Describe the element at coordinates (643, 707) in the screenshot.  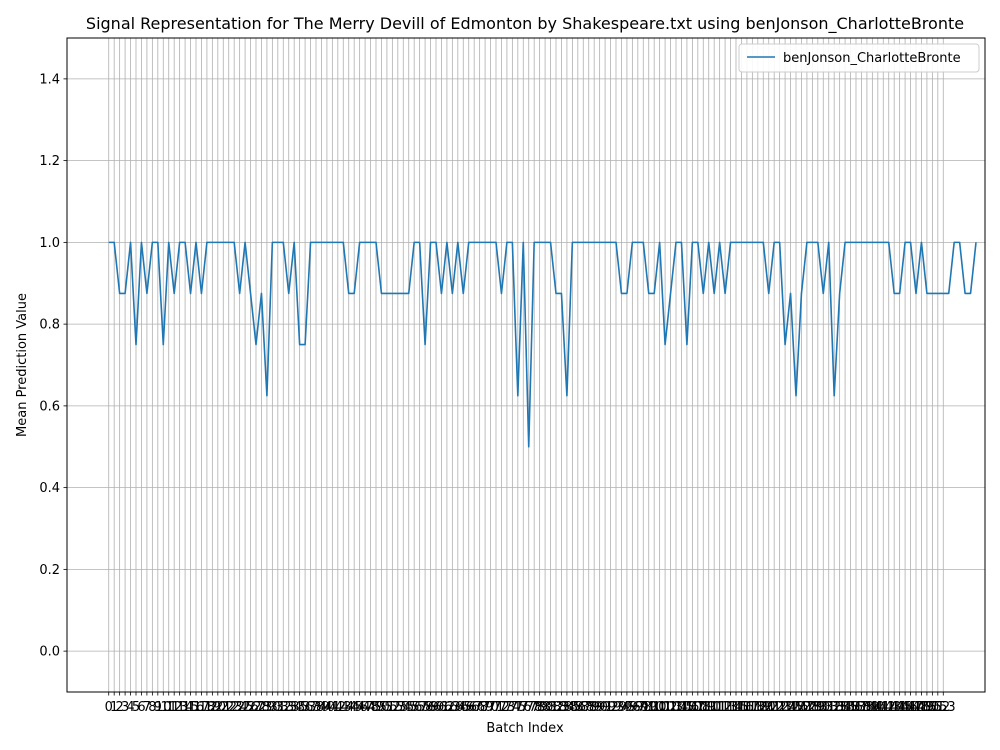
I see `x-tick-label: 98` at that location.